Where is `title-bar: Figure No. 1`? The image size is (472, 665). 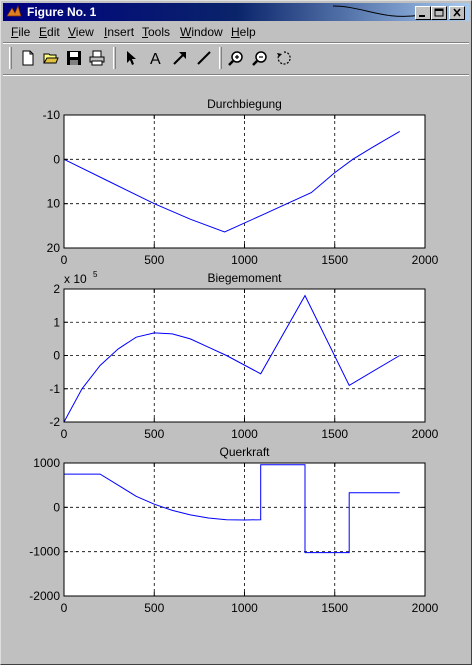 title-bar: Figure No. 1 is located at coordinates (236, 12).